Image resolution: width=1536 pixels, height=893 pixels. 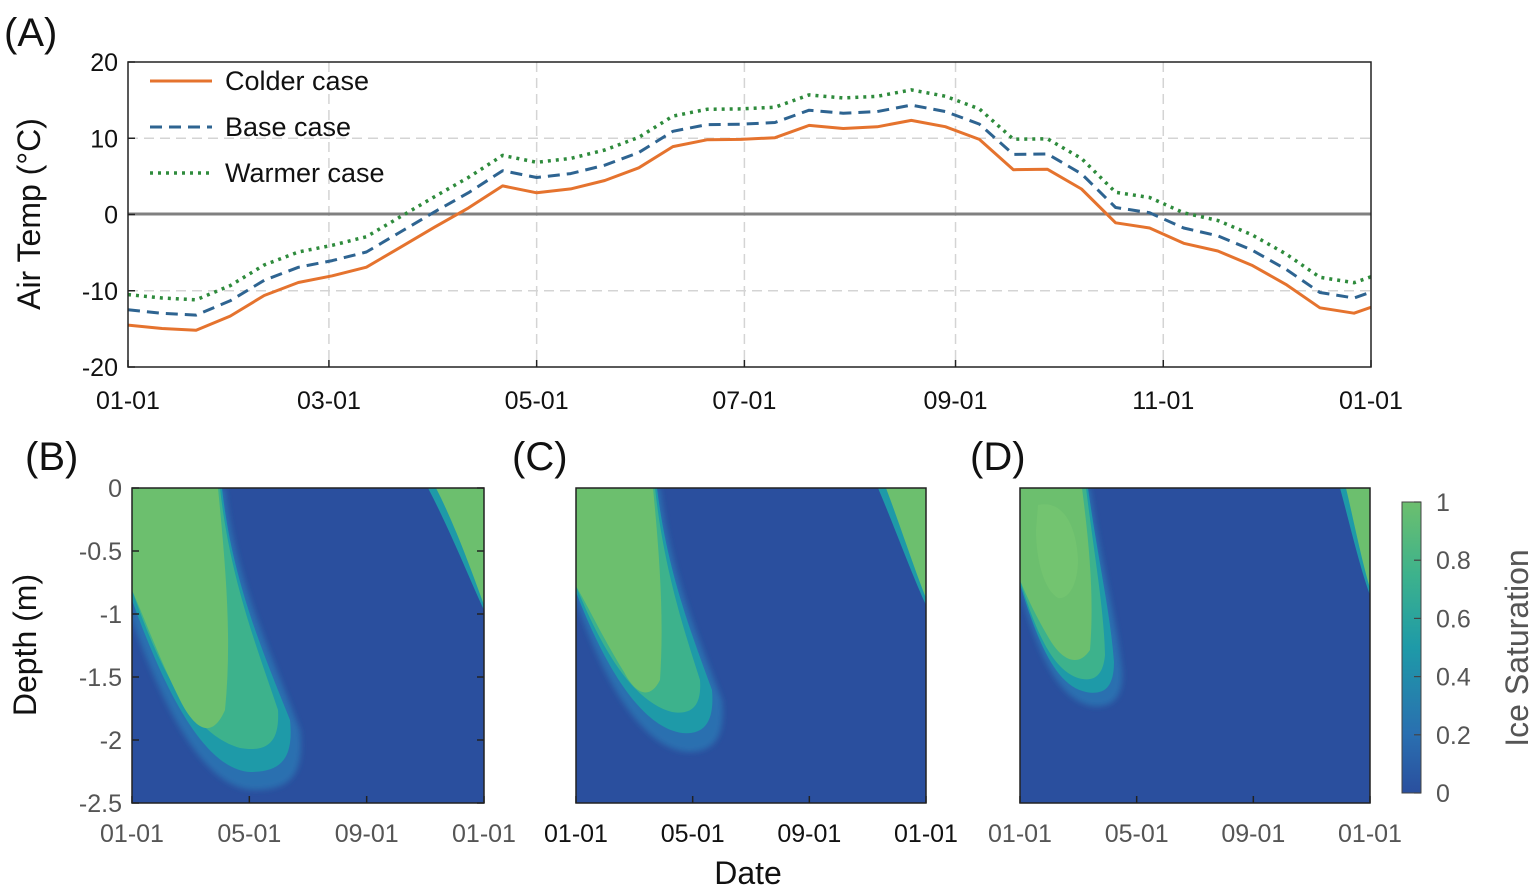 I want to click on colorbar-tick-label: 0.2, so click(x=1453, y=736).